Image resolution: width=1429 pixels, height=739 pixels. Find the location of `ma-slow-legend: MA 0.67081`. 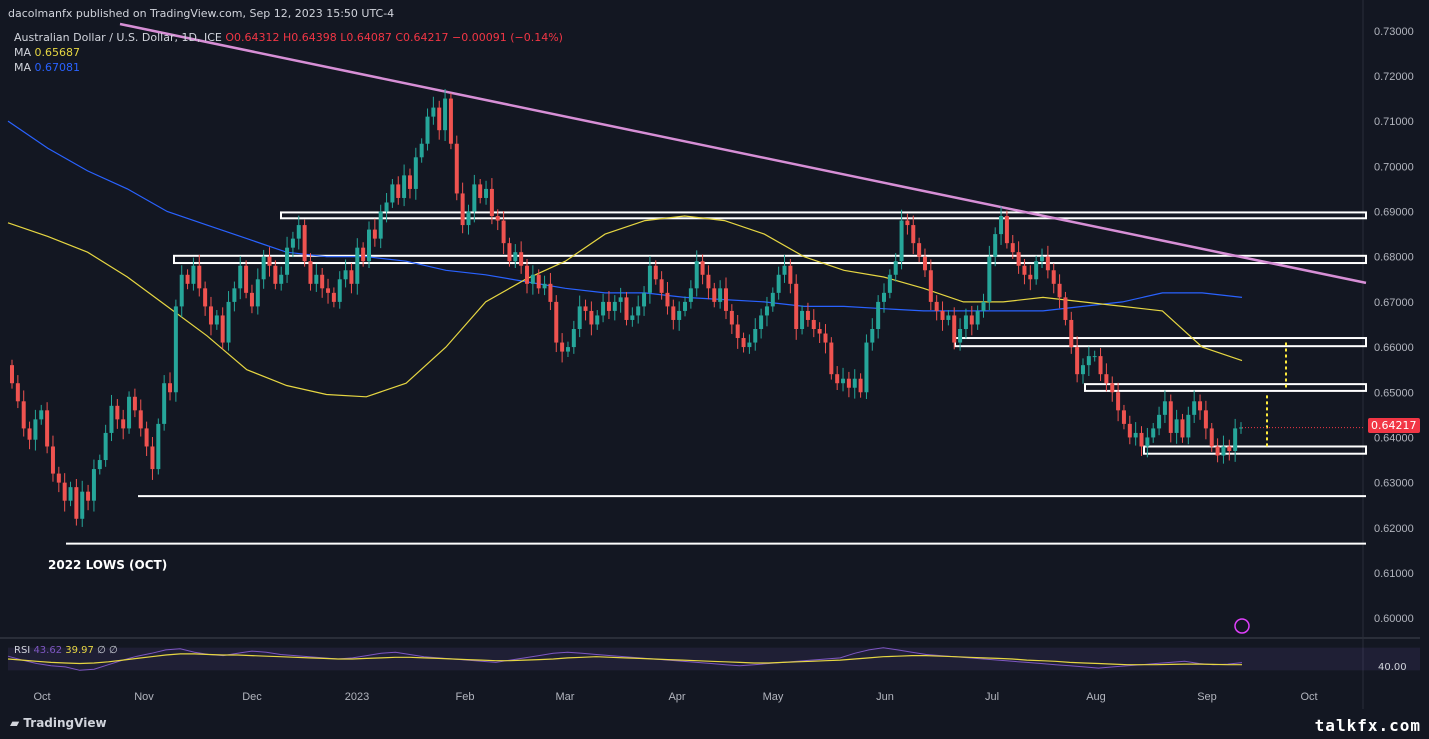

ma-slow-legend: MA 0.67081 is located at coordinates (47, 67).